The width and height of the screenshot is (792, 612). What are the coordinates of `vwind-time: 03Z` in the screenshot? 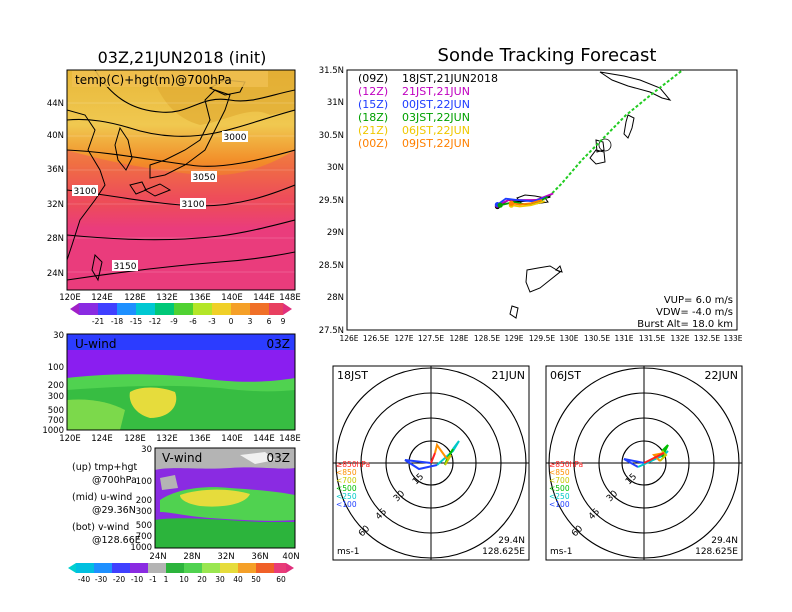 It's located at (279, 458).